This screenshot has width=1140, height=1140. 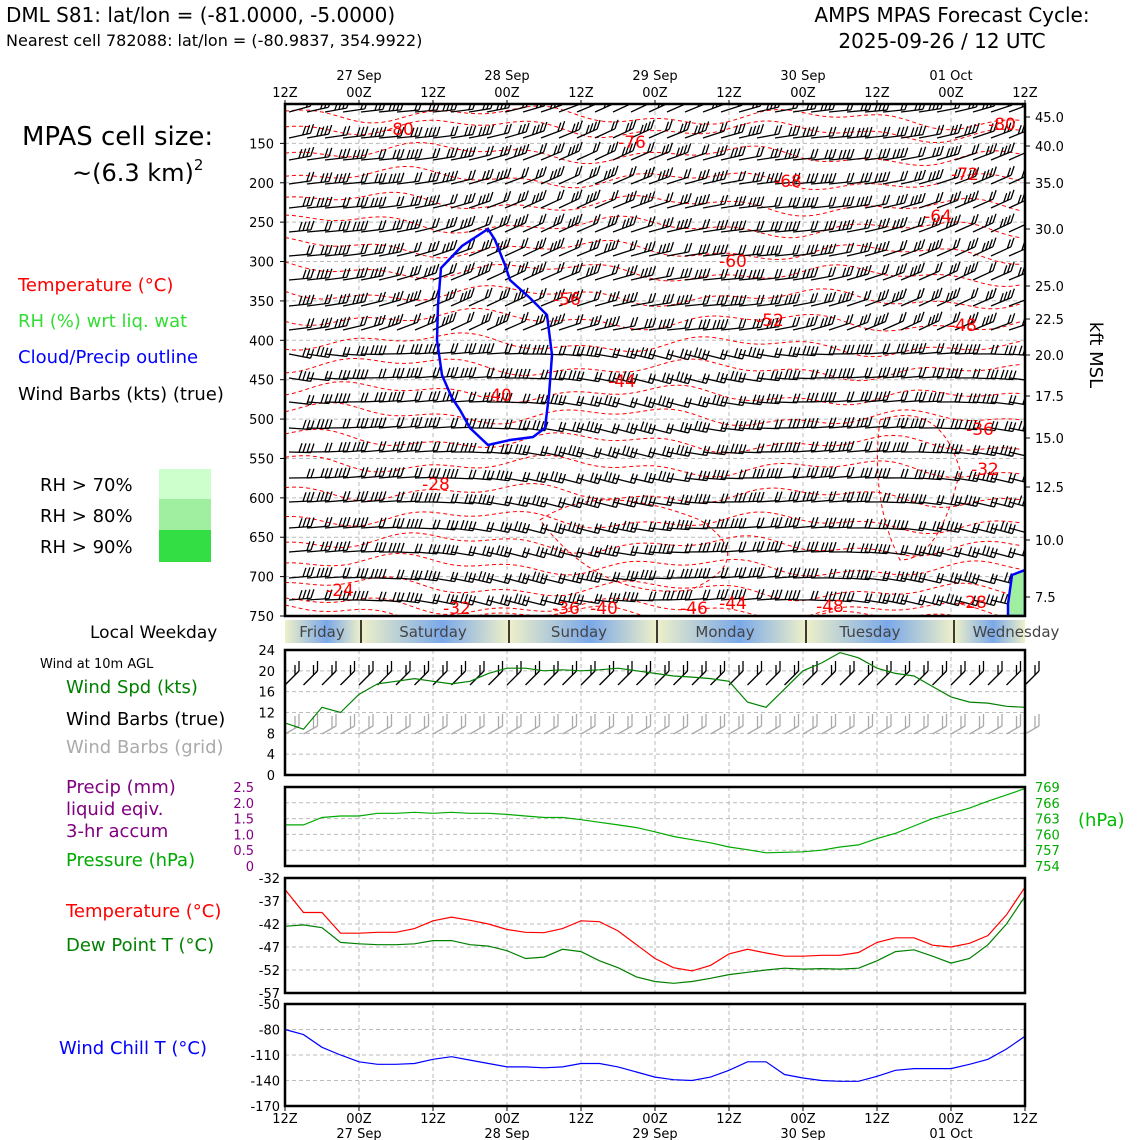 I want to click on precip-legend-2: liquid eqiv., so click(x=114, y=809).